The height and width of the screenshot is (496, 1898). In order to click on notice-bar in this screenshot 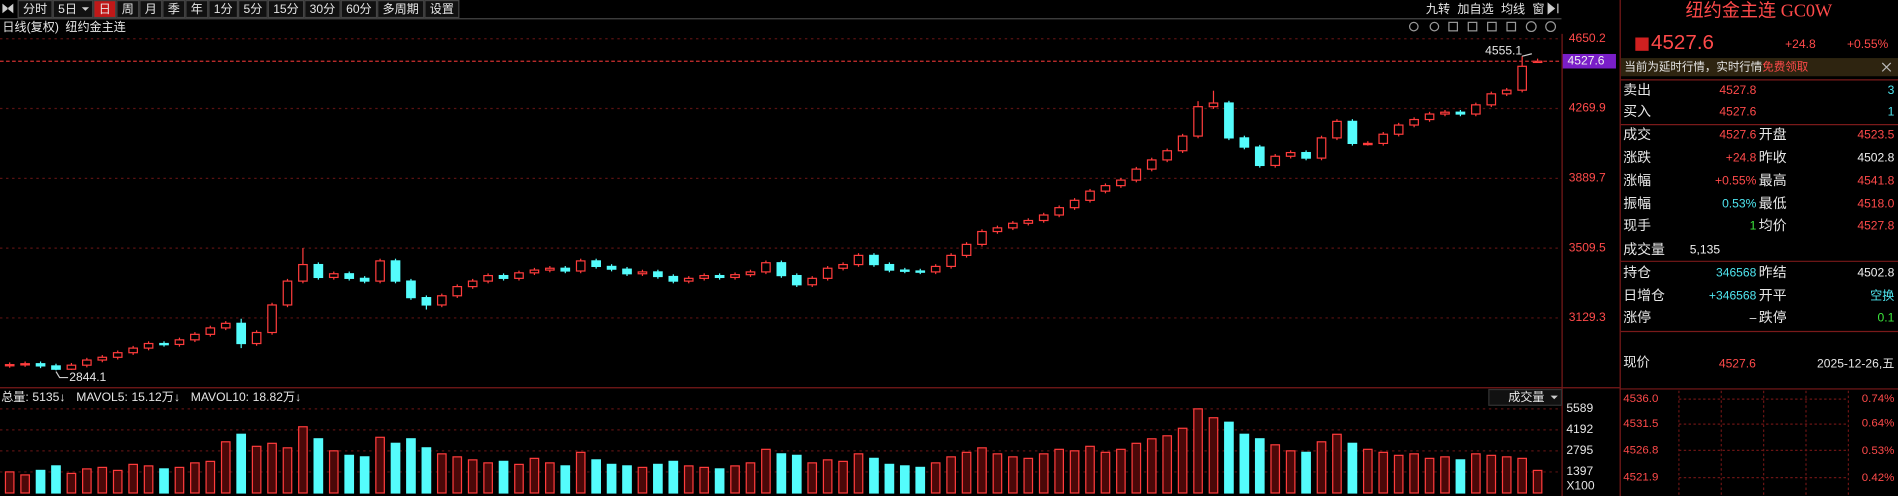, I will do `click(1759, 67)`.